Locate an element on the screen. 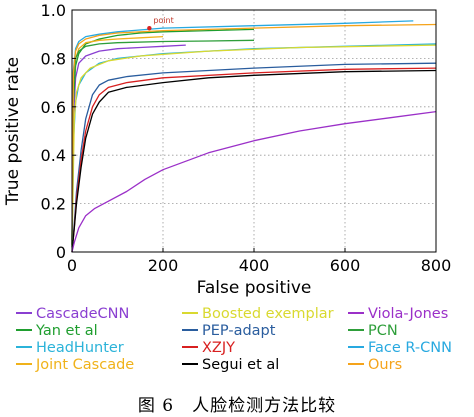 The height and width of the screenshot is (417, 474). series-line-cascadecnn is located at coordinates (128, 146).